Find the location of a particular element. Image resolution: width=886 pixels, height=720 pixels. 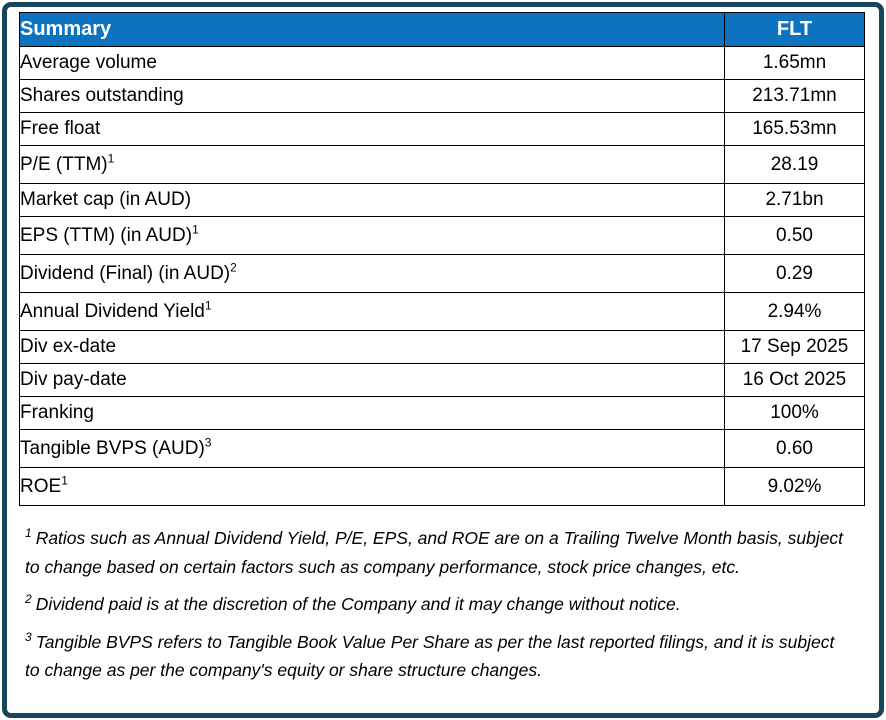

table-row: Franking 100% is located at coordinates (442, 413).